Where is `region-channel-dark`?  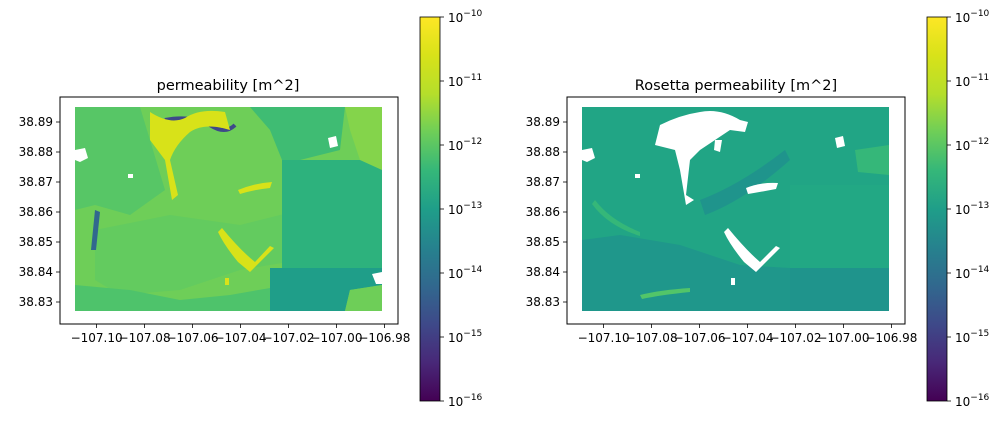 region-channel-dark is located at coordinates (745, 182).